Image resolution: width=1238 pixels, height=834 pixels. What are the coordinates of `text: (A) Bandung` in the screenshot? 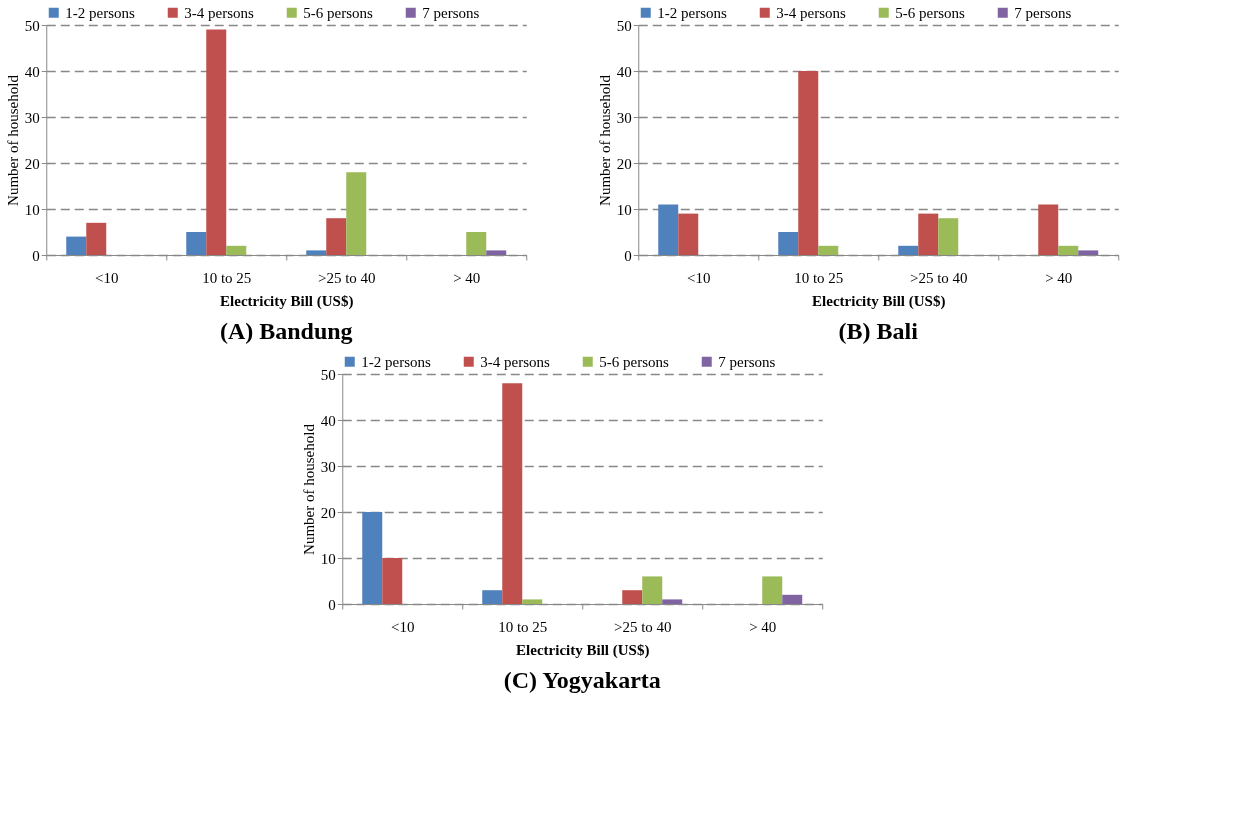 It's located at (286, 331).